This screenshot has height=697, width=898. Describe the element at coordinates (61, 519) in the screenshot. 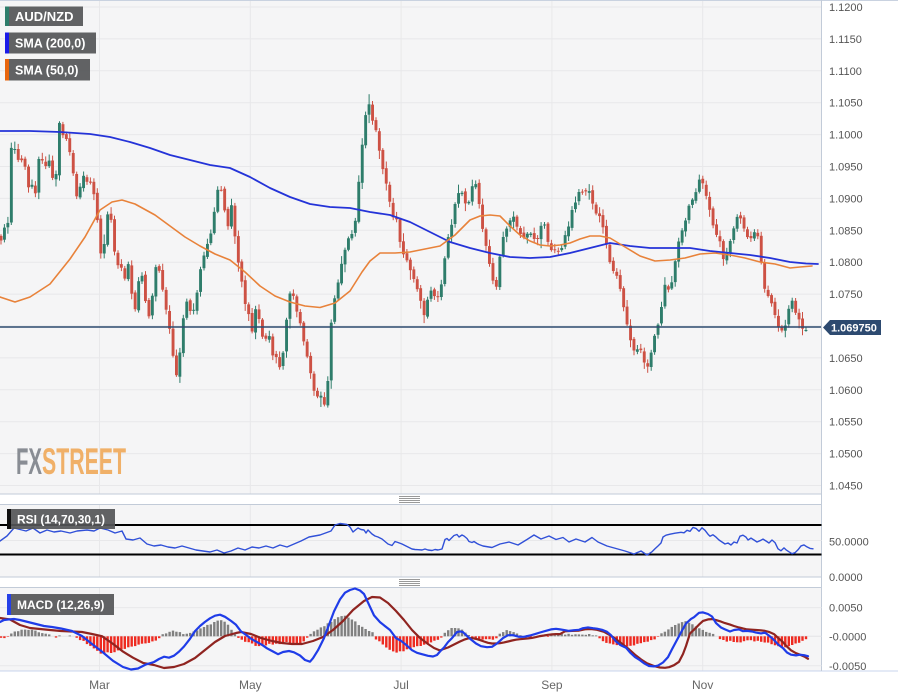

I see `svg-text: RSI (14,70,30,1)` at that location.